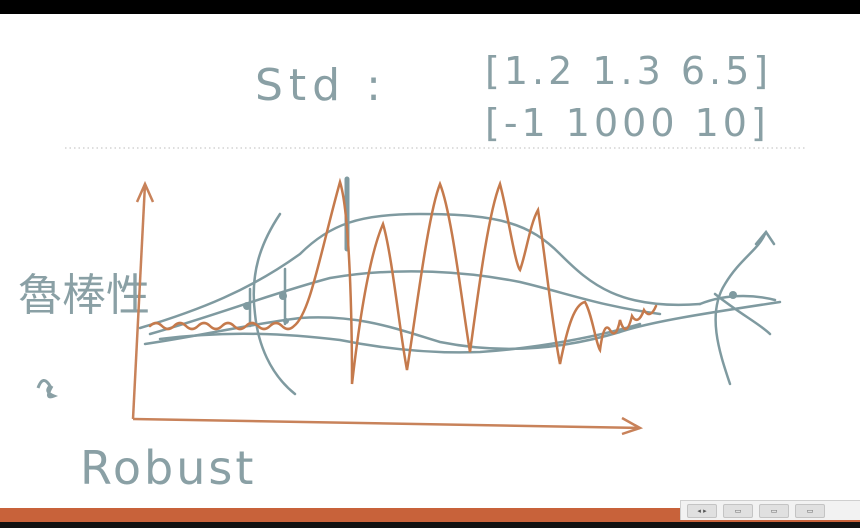 The width and height of the screenshot is (860, 528). I want to click on toolbar-button-3: ▭, so click(774, 510).